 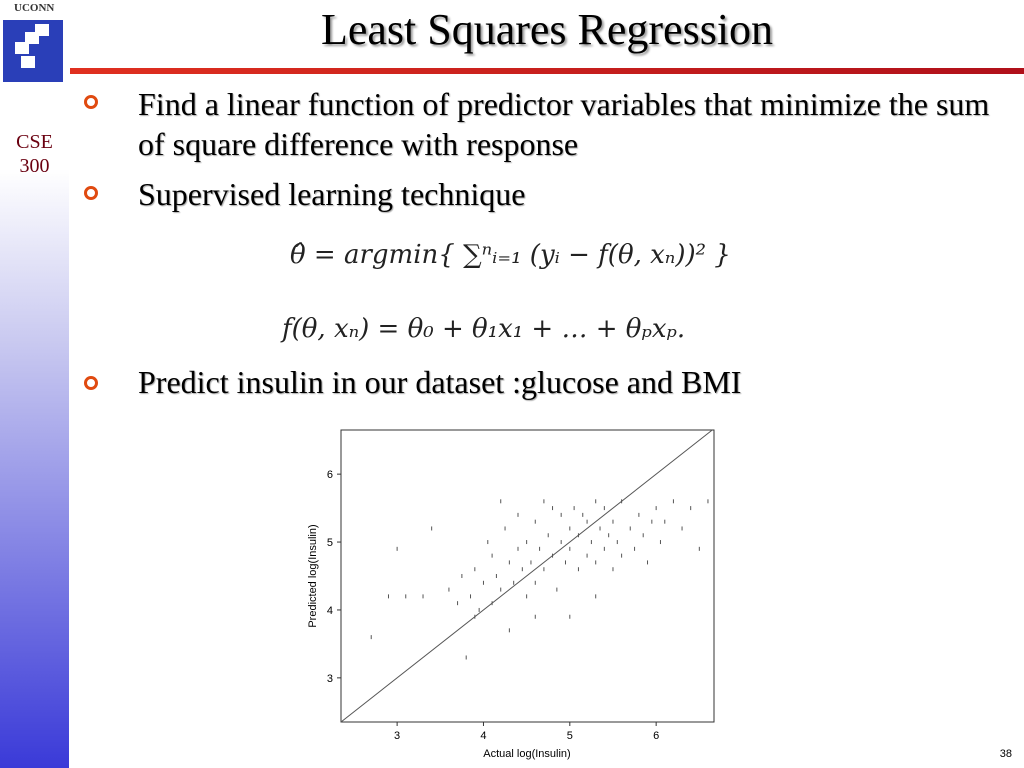 I want to click on formula: f(θ, xₙ) = θ₀ + θ₁x₁ + … + θₚxₚ., so click(x=484, y=329).